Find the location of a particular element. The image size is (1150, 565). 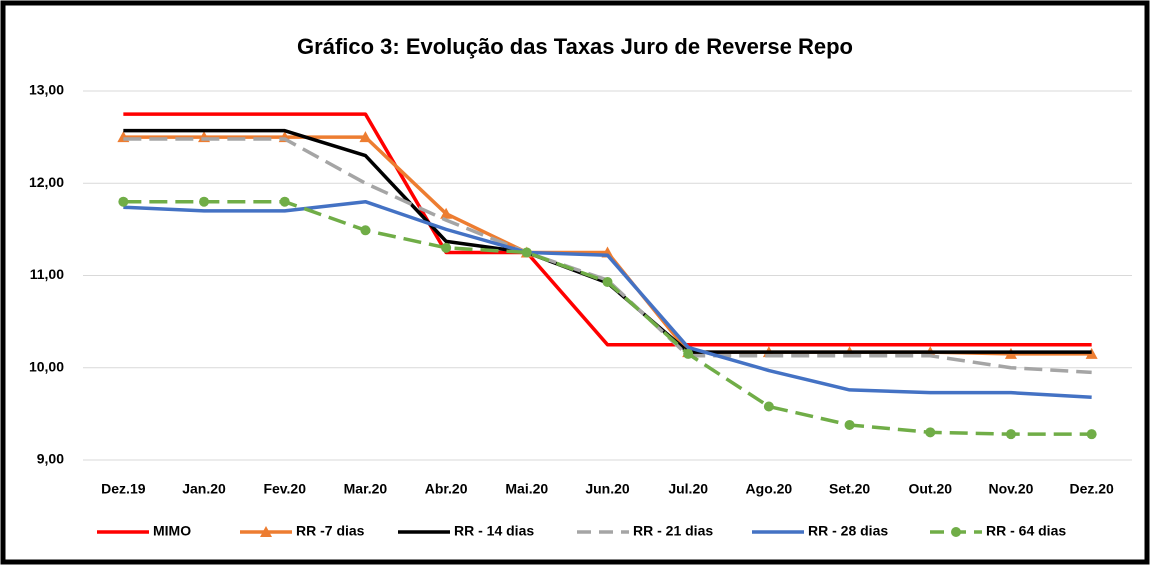

legend-label: RR - 28 dias is located at coordinates (848, 531).